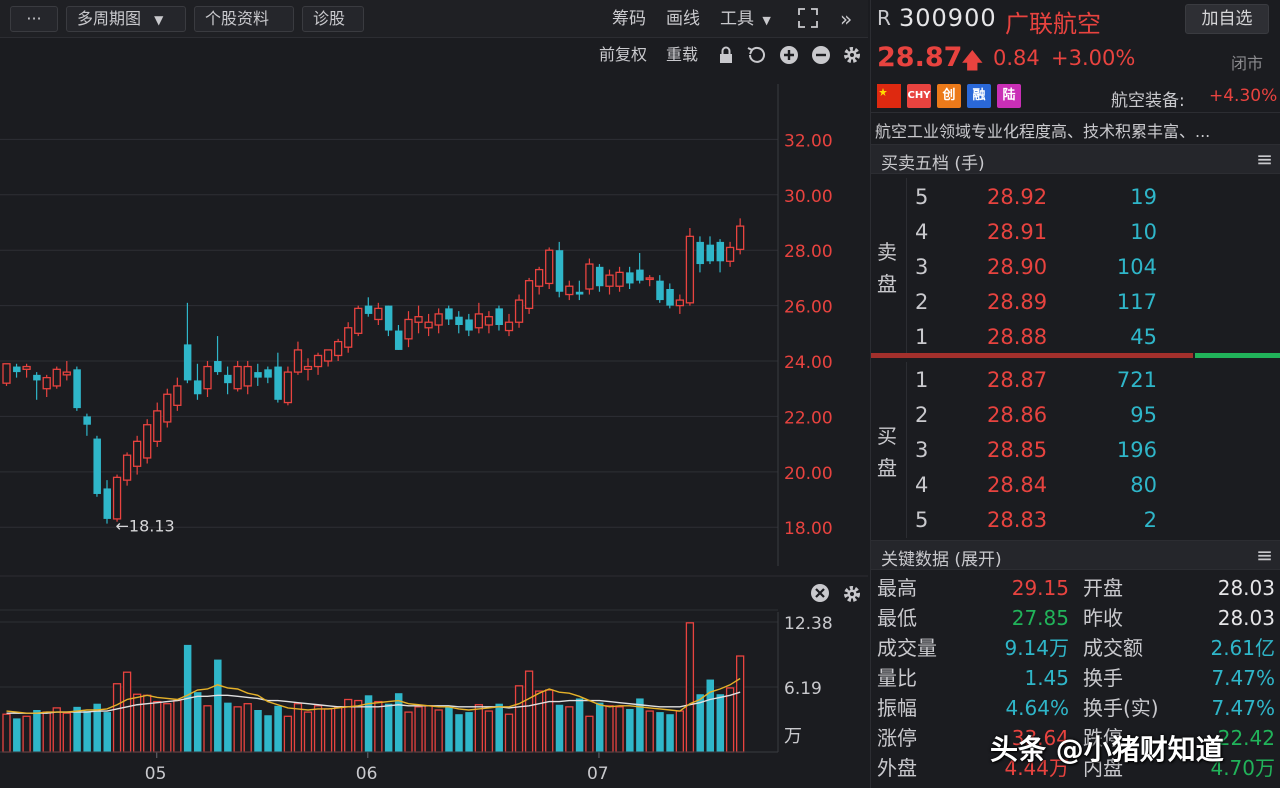 Image resolution: width=1280 pixels, height=788 pixels. Describe the element at coordinates (244, 19) in the screenshot. I see `stock-info-button: 个股资料` at that location.